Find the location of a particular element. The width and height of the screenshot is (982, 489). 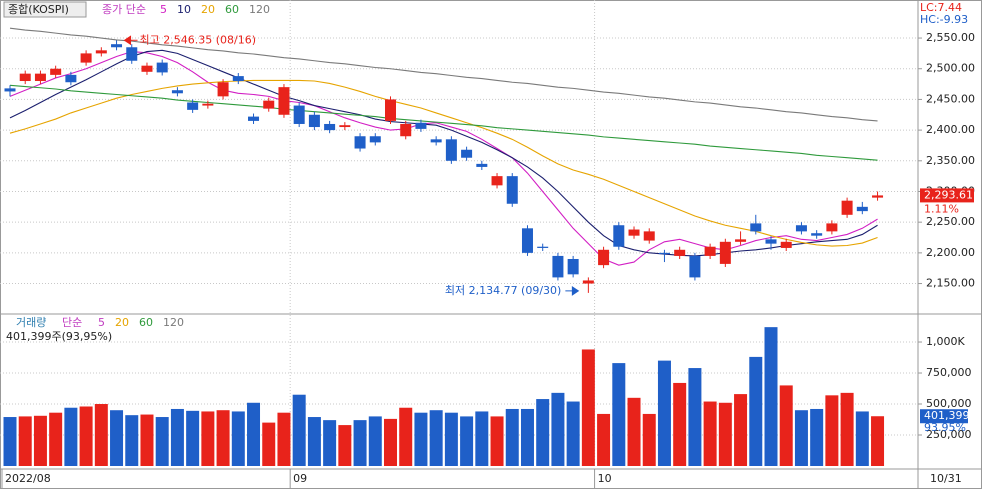

legend-entry: 20 is located at coordinates (122, 322).